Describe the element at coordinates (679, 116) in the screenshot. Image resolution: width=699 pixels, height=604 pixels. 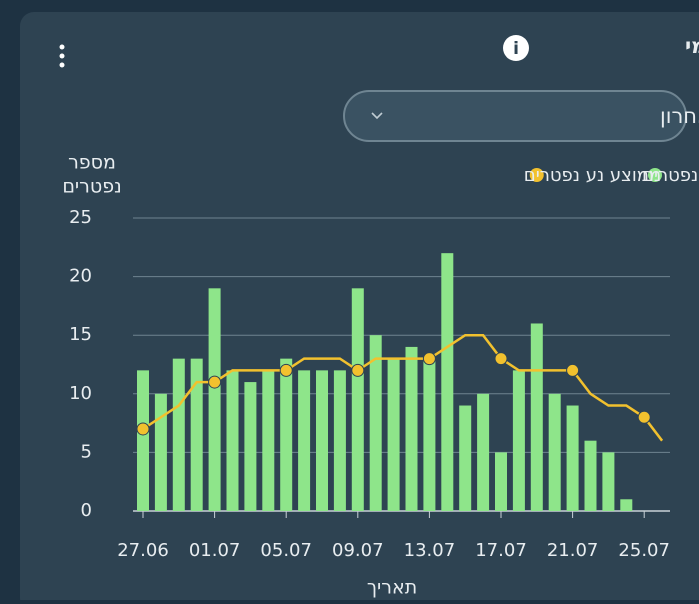
I see `dropdown-value: חודש אחרון` at that location.